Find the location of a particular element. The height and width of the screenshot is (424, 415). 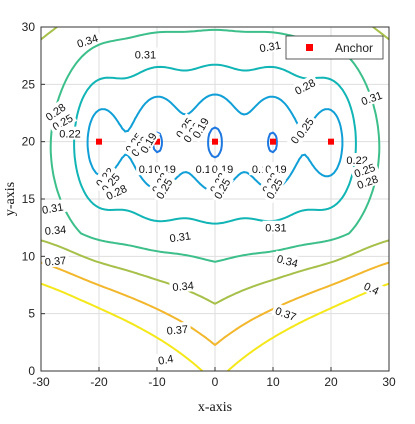

x-tick-label: 30 is located at coordinates (389, 382).